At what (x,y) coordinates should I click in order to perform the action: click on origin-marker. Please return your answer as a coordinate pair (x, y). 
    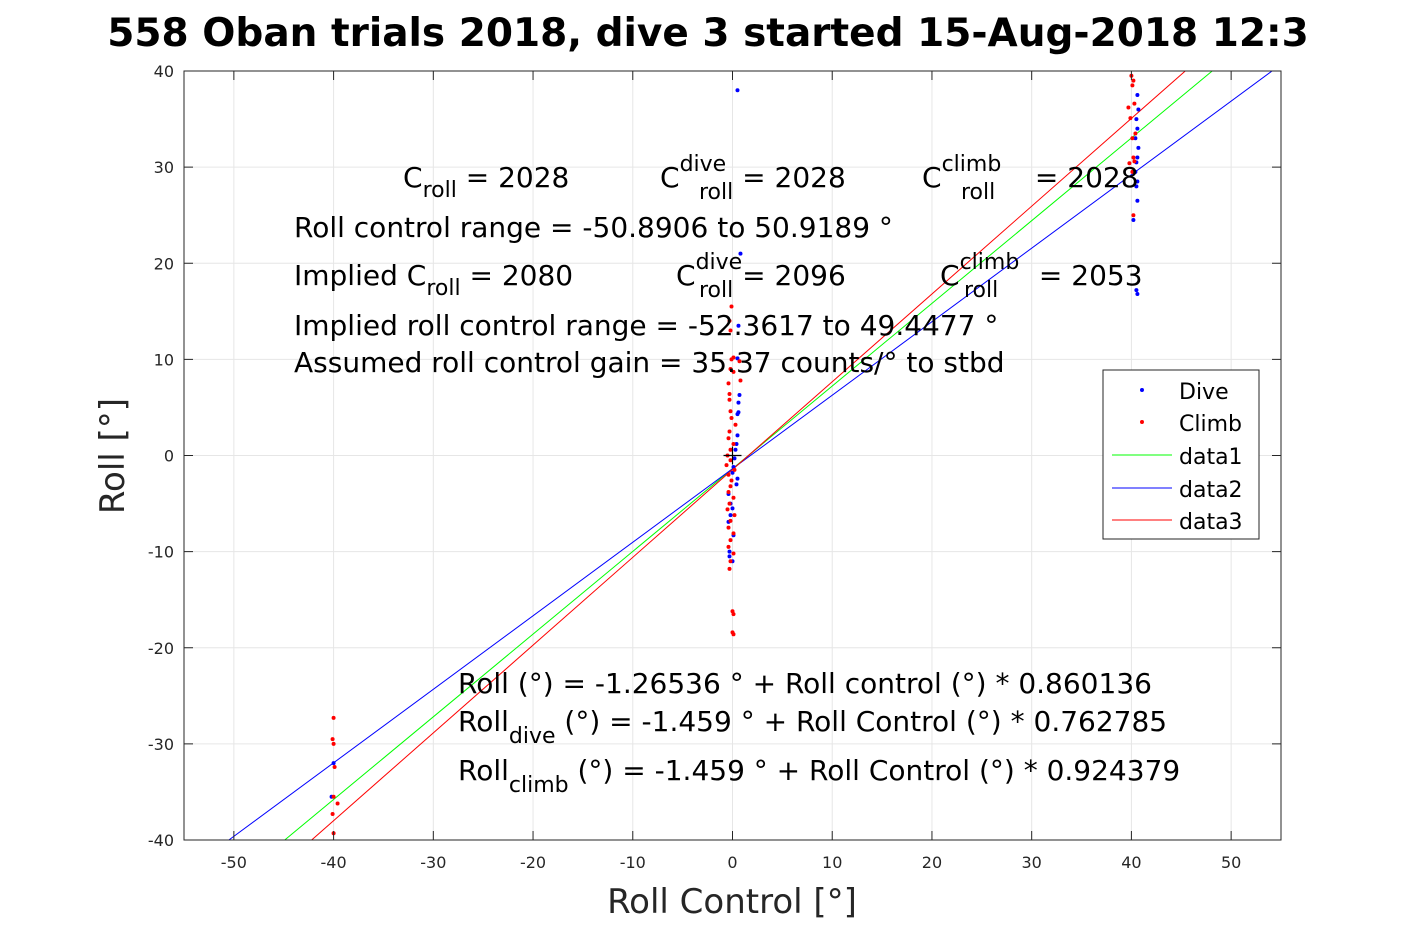
    Looking at the image, I should click on (732, 455).